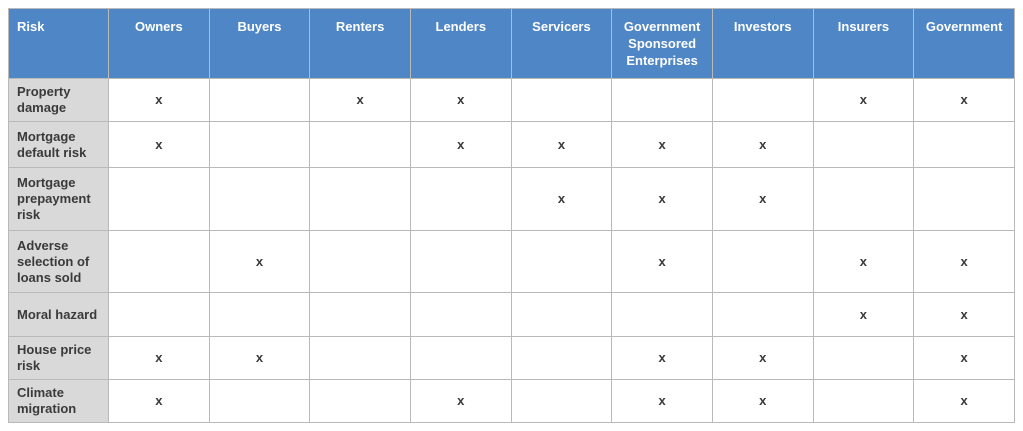 Image resolution: width=1023 pixels, height=431 pixels. What do you see at coordinates (159, 43) in the screenshot?
I see `column-header-owners: Owners` at bounding box center [159, 43].